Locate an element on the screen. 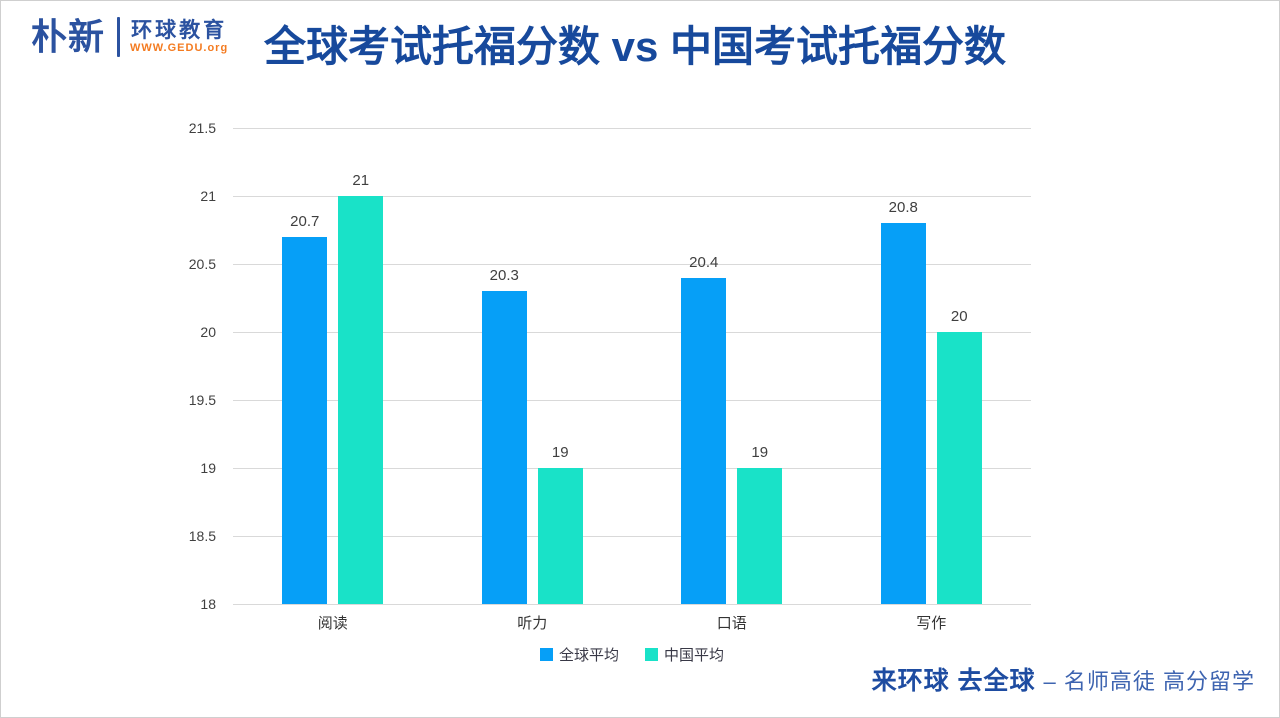 This screenshot has width=1280, height=718. legend: 全球平均 中国平均 is located at coordinates (632, 654).